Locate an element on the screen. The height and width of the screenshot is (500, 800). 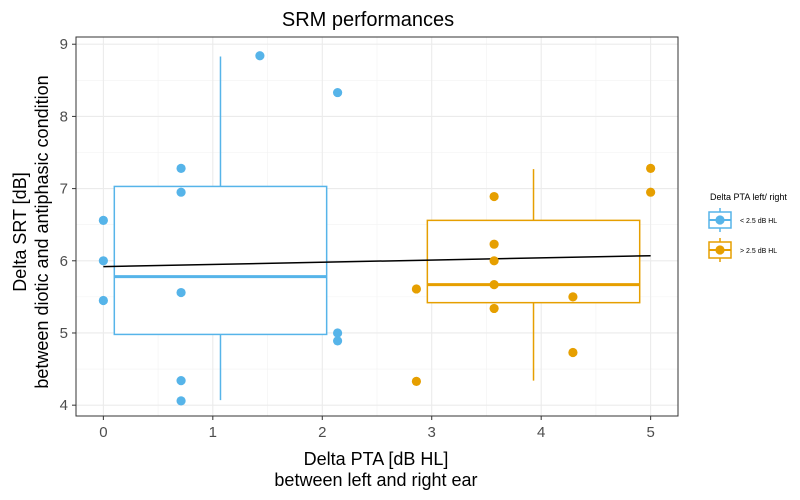
y-tick-label: 5 is located at coordinates (64, 333).